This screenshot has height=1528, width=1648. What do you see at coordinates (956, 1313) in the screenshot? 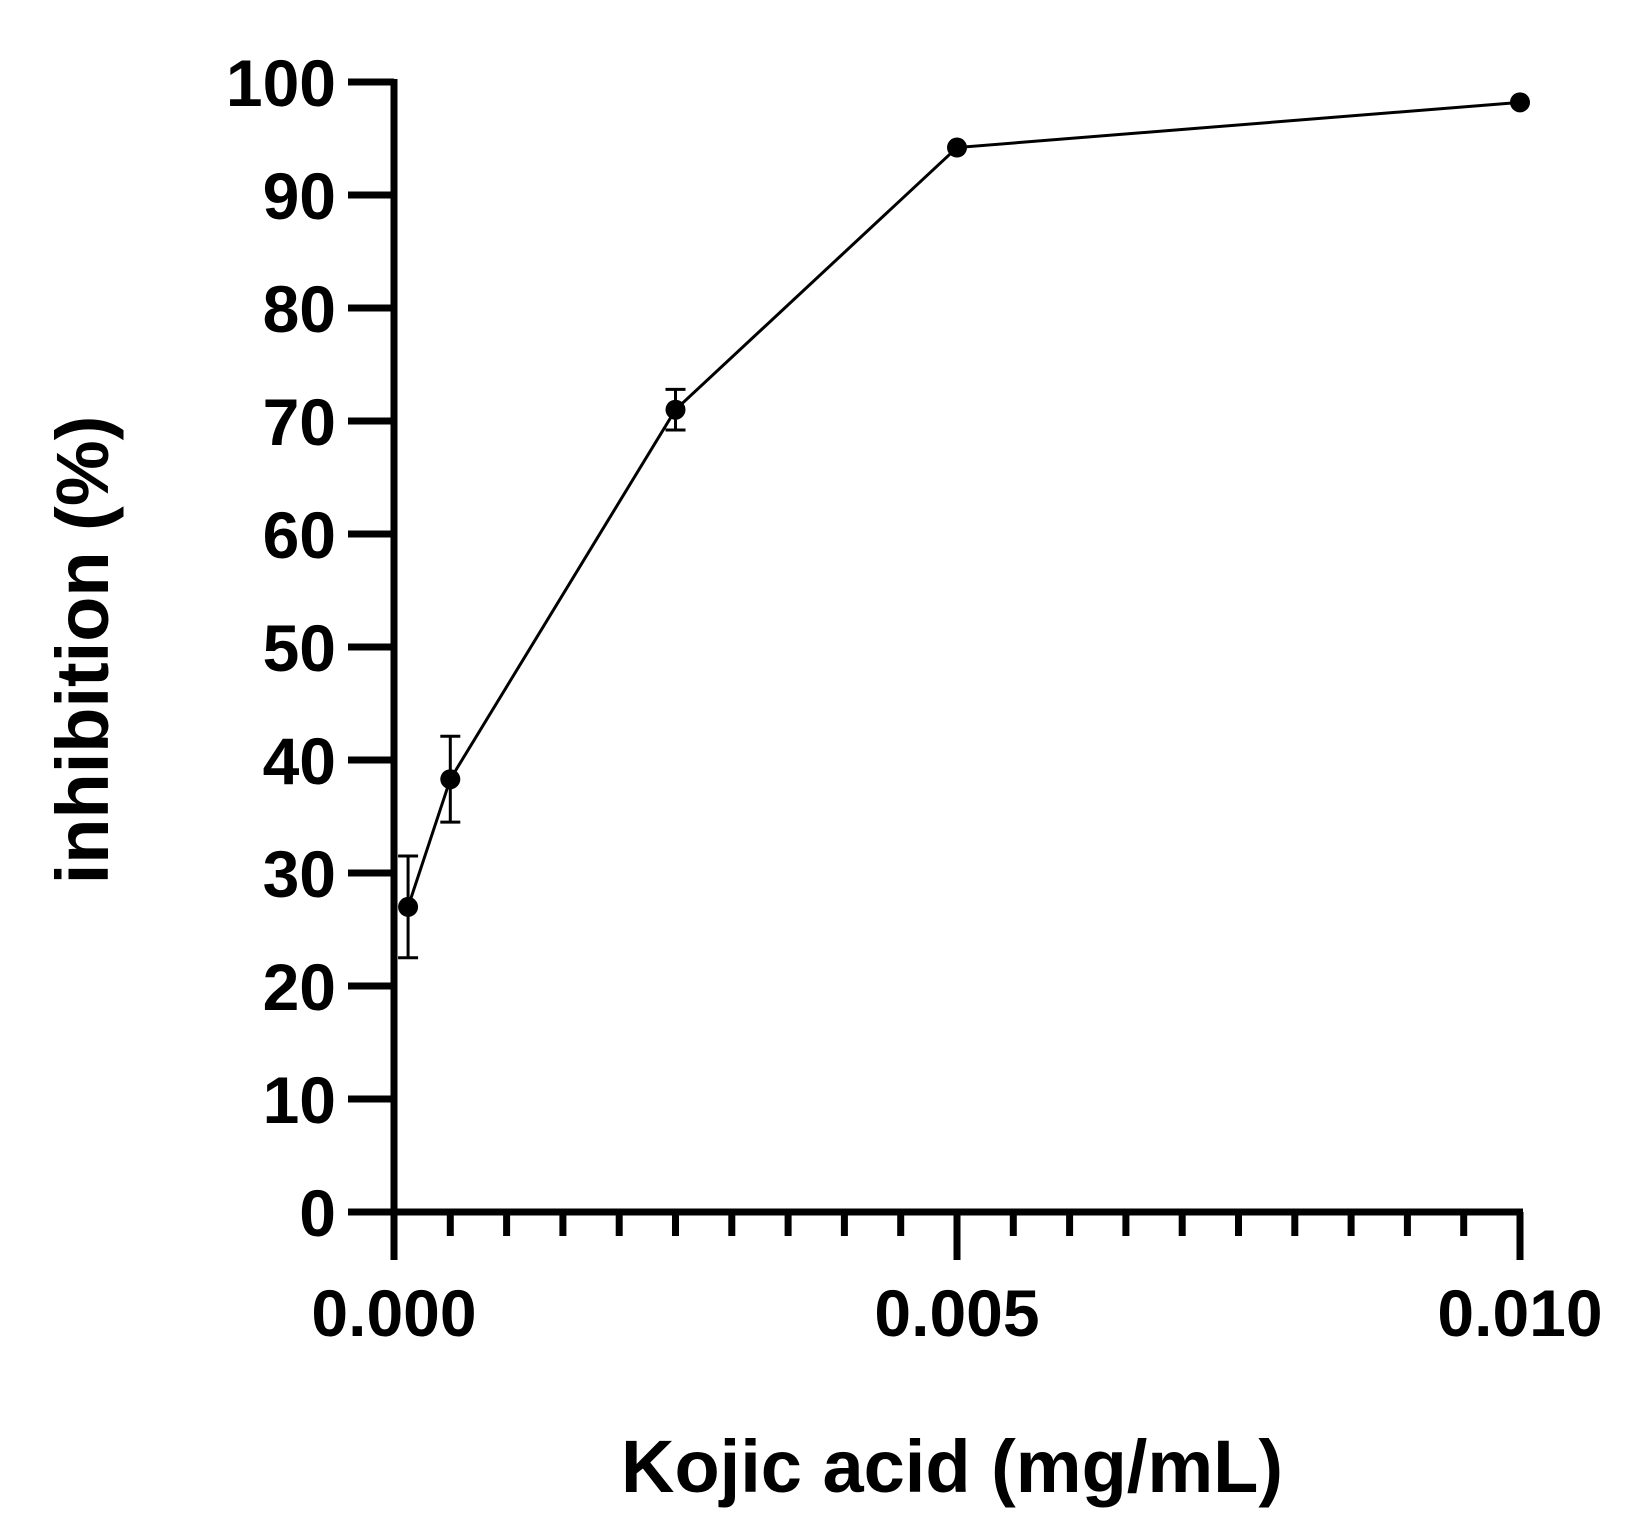
I see `x-tick-label: 0.005` at bounding box center [956, 1313].